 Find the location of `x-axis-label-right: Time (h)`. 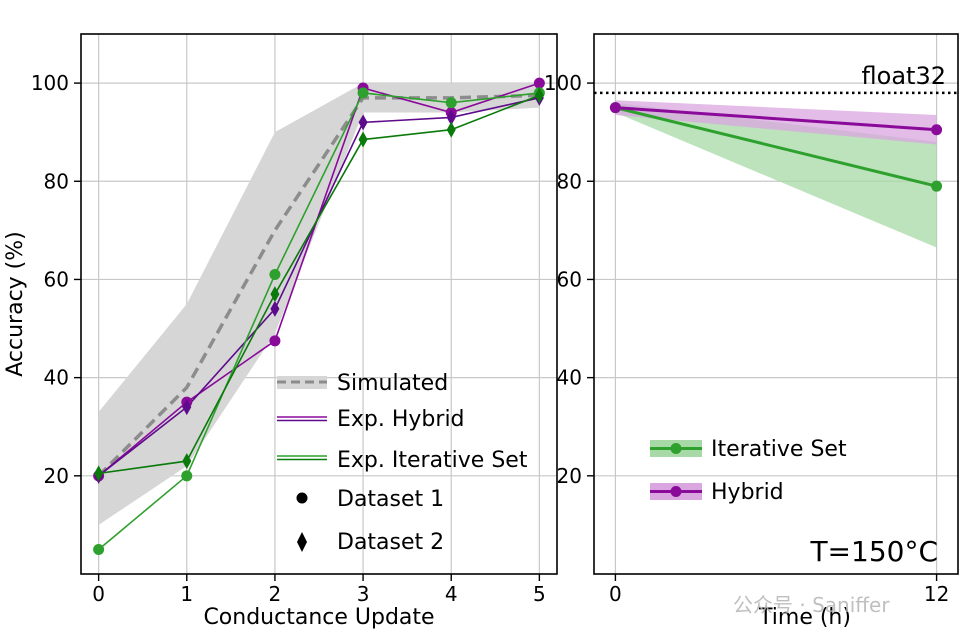

x-axis-label-right: Time (h) is located at coordinates (804, 617).